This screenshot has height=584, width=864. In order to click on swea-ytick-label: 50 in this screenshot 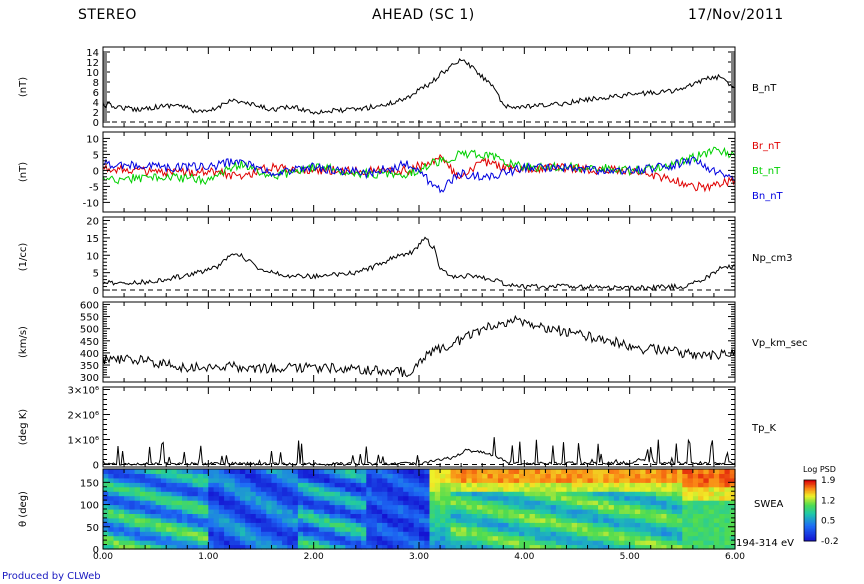, I will do `click(92, 528)`.